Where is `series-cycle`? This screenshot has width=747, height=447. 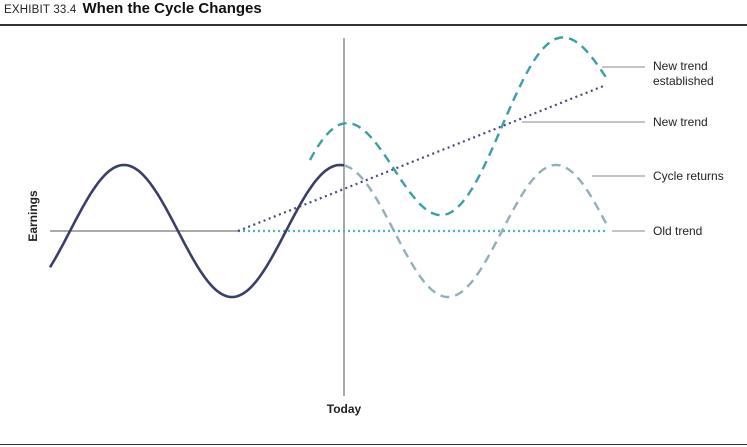
series-cycle is located at coordinates (196, 231).